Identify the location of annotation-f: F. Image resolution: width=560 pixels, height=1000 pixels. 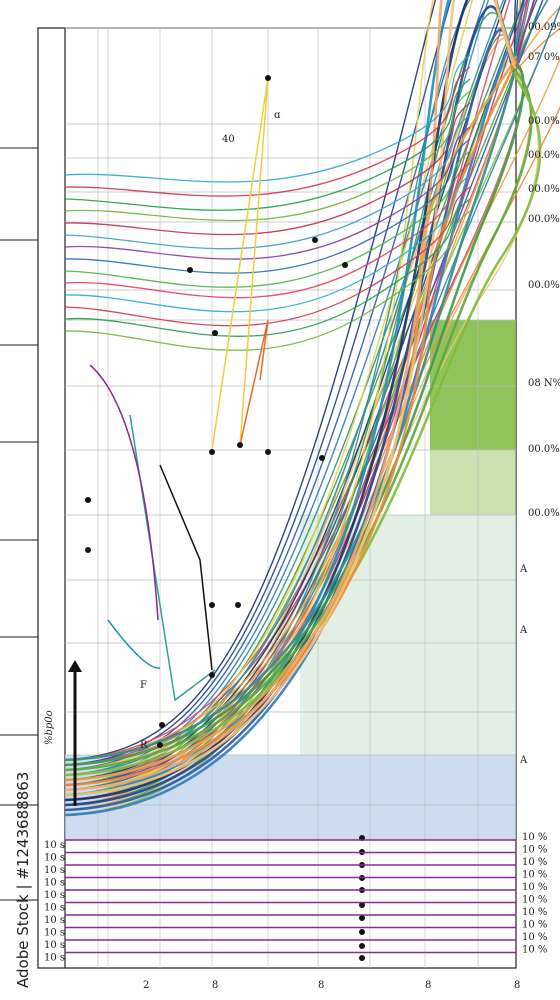
(143, 685).